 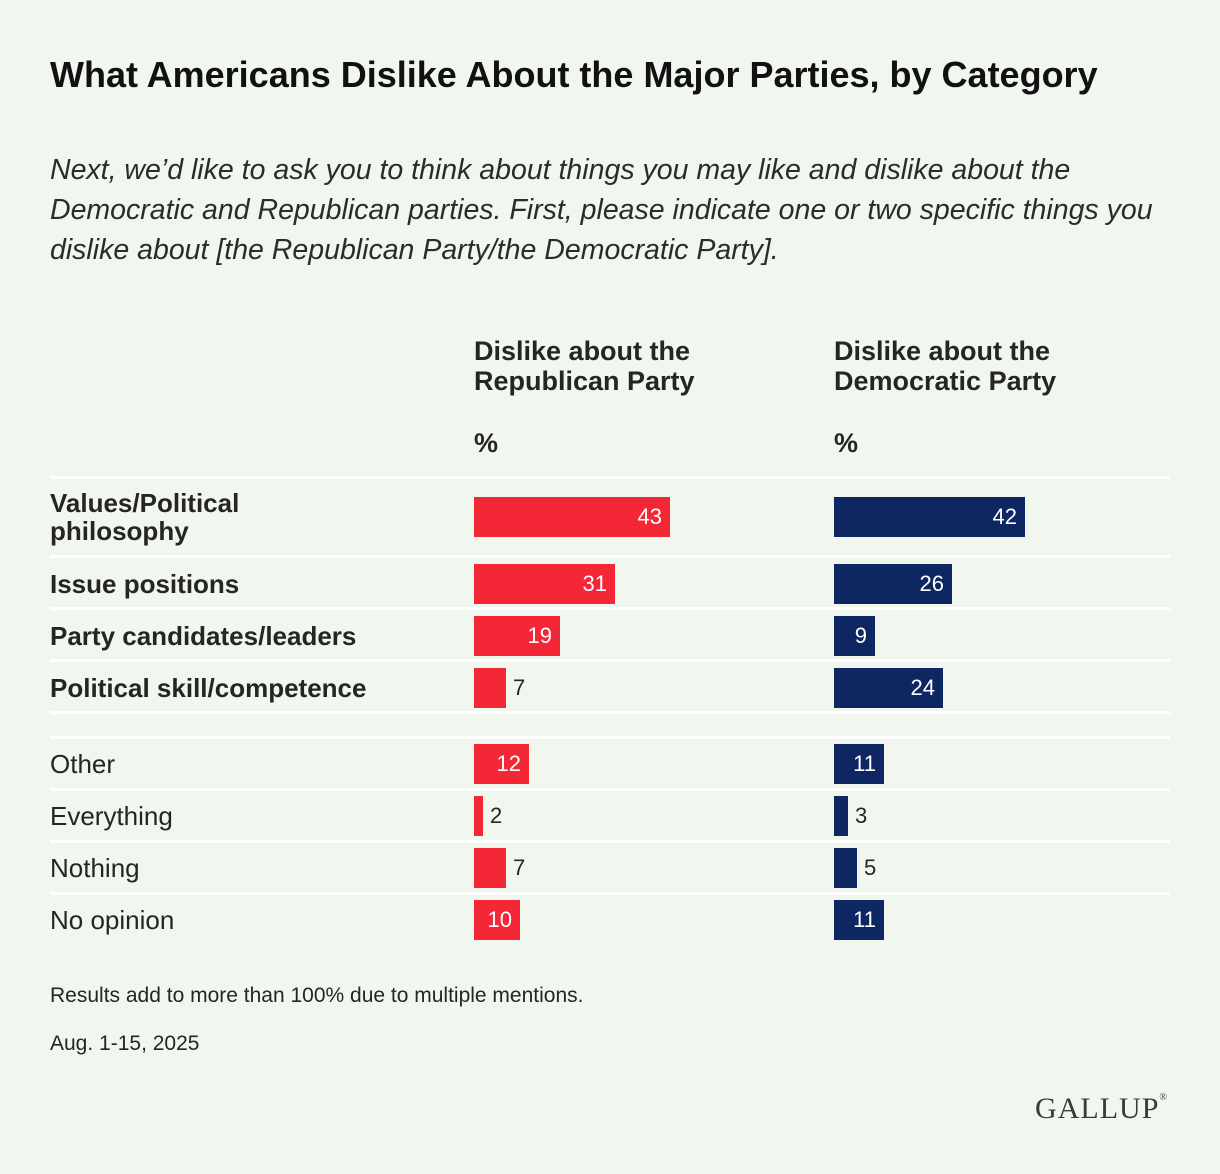 I want to click on democratic-unit-label: %, so click(x=846, y=443).